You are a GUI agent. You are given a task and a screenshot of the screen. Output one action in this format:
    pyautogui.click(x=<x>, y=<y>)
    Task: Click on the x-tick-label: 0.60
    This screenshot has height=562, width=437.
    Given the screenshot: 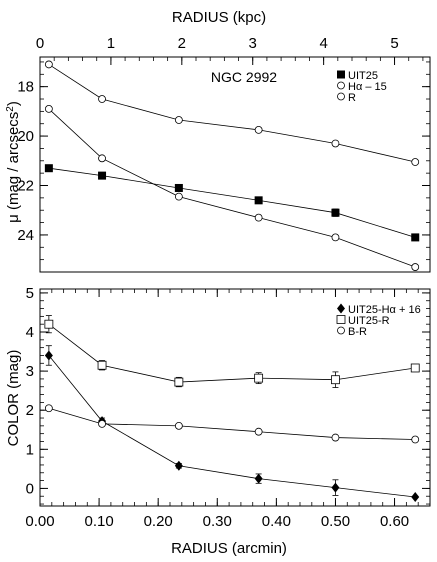 What is the action you would take?
    pyautogui.click(x=394, y=521)
    